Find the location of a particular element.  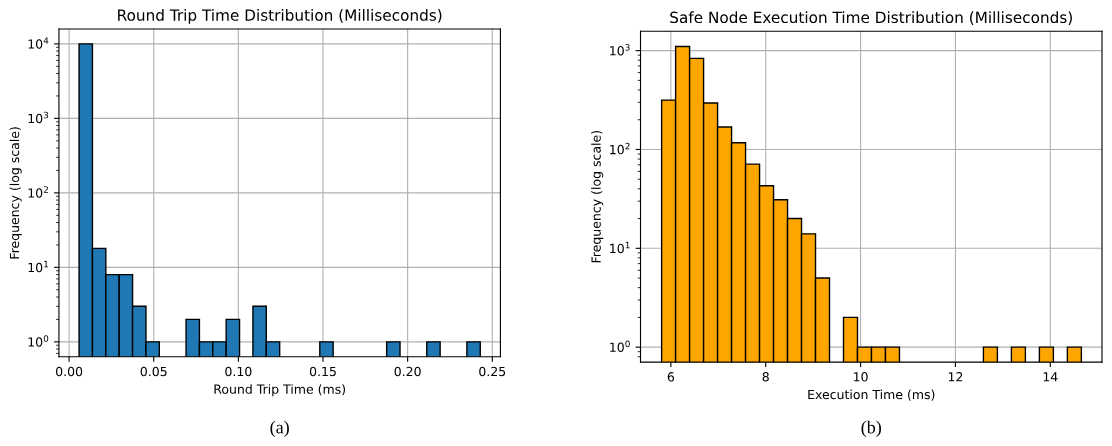

y-tick-label: 10$^{4}$ is located at coordinates (38, 43).